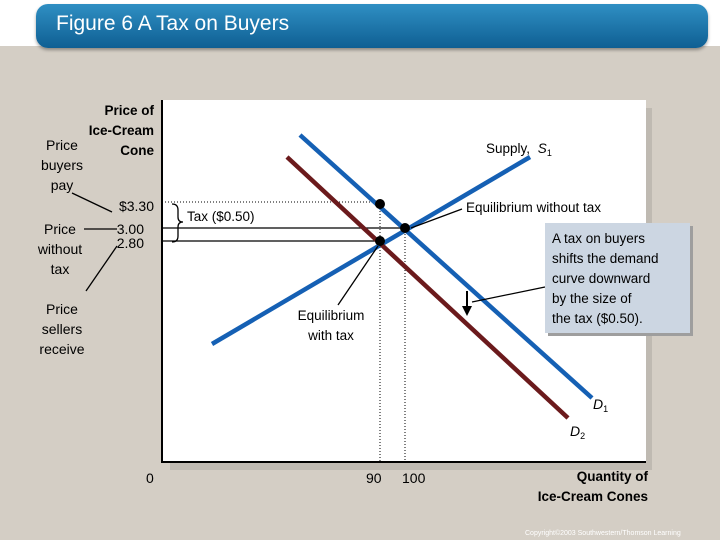 The width and height of the screenshot is (720, 540). What do you see at coordinates (508, 294) in the screenshot?
I see `pointer-callout` at bounding box center [508, 294].